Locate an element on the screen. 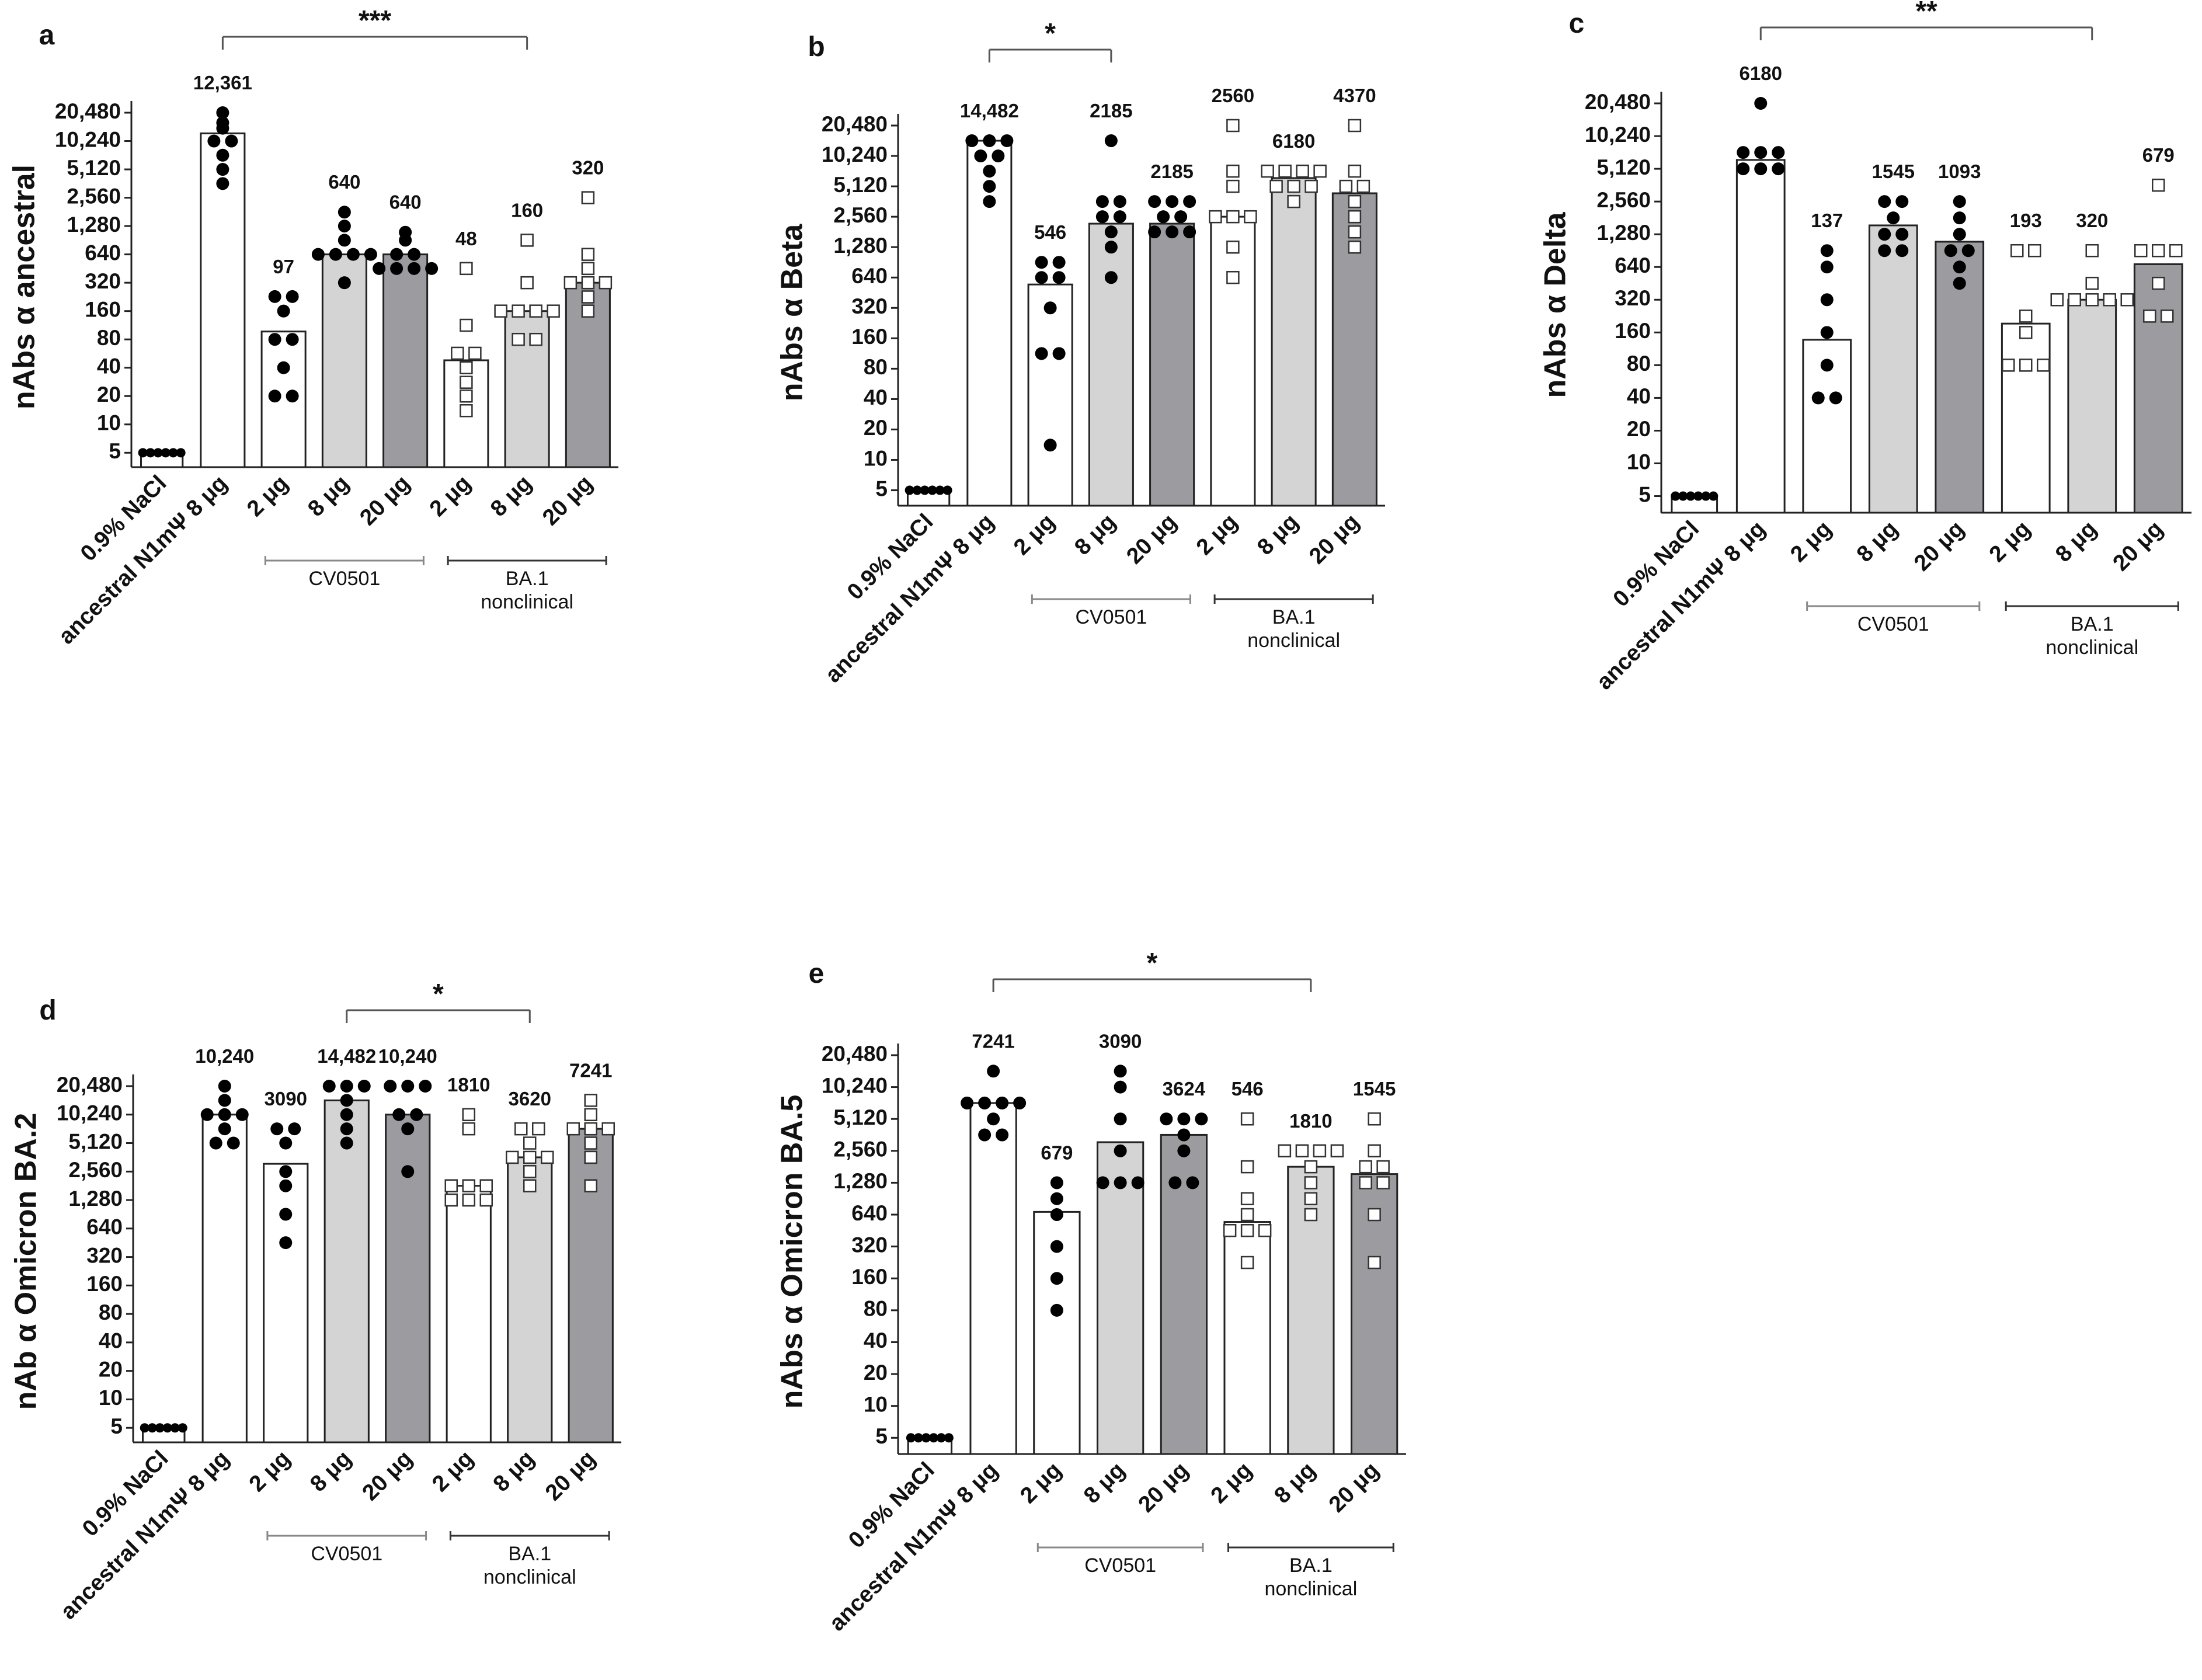 The height and width of the screenshot is (1680, 2202). y-tick-label: 20,480 is located at coordinates (88, 111).